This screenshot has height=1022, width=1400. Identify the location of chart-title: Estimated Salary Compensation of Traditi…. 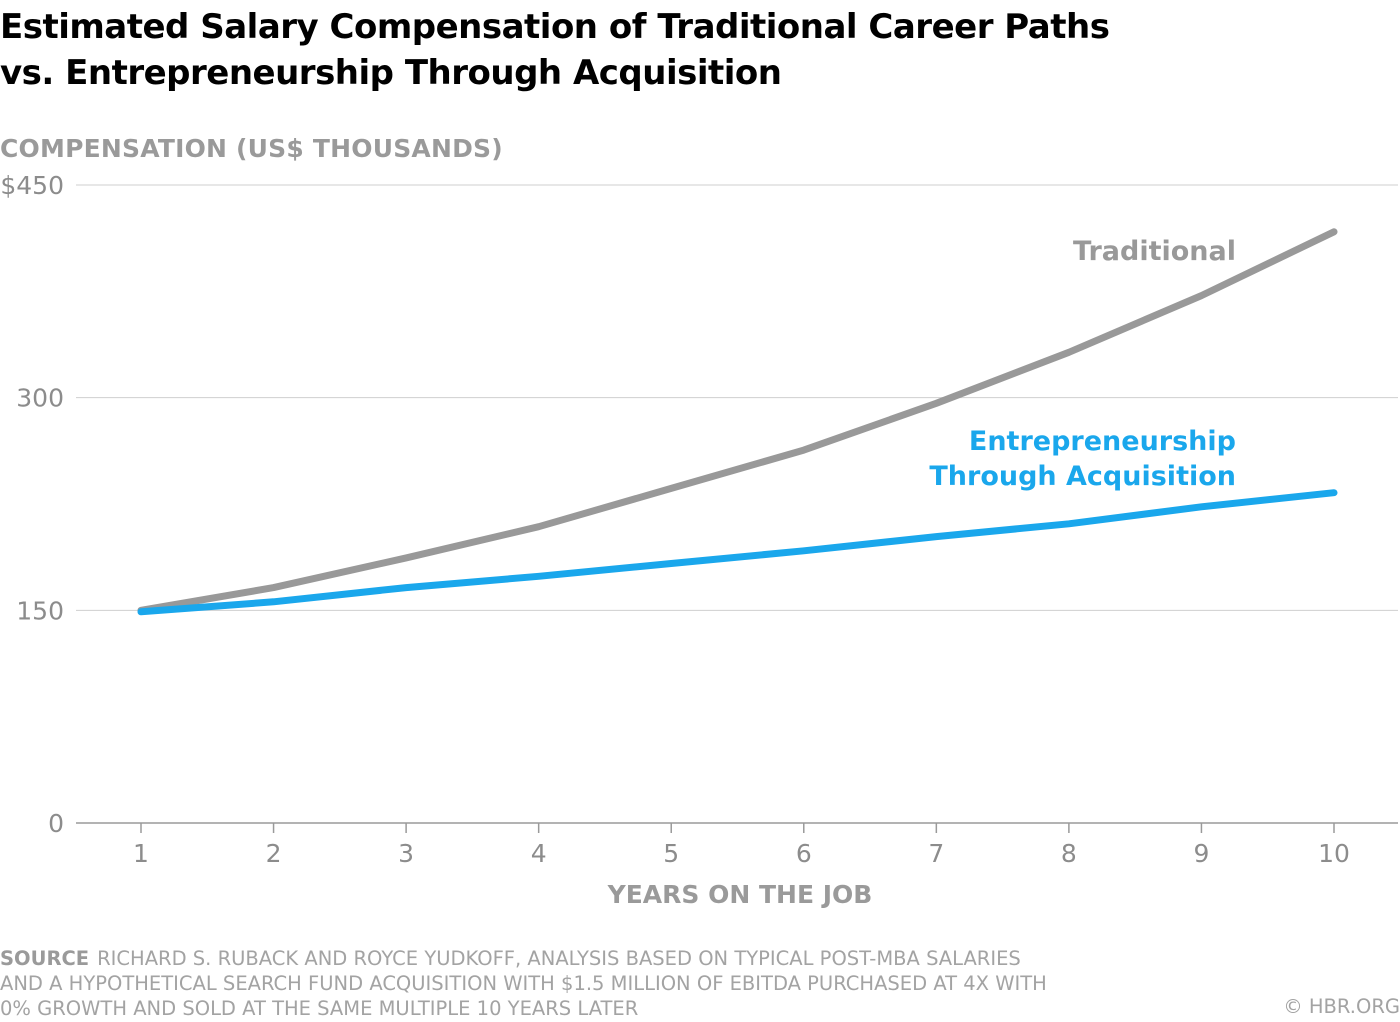
(690, 50).